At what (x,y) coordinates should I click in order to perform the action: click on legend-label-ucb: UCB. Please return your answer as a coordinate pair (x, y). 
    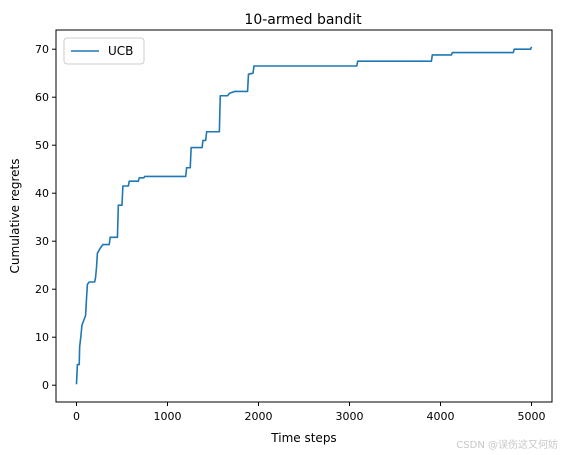
    Looking at the image, I should click on (120, 51).